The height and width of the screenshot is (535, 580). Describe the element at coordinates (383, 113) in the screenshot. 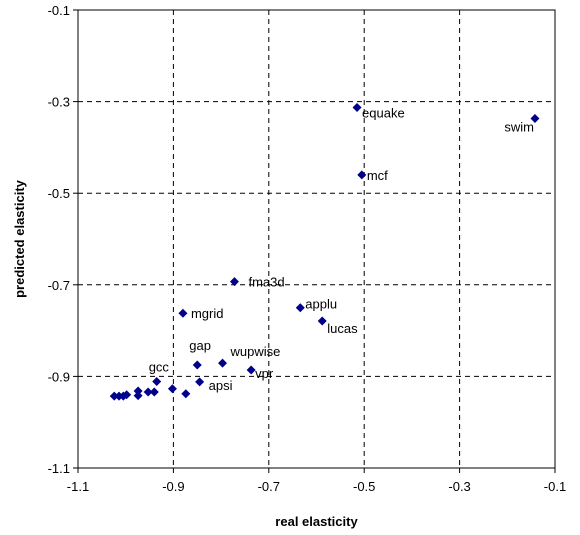

I see `point-label: equake` at that location.